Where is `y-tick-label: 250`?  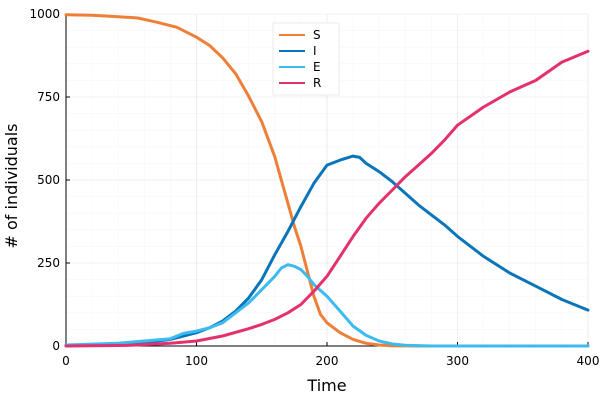 y-tick-label: 250 is located at coordinates (48, 263).